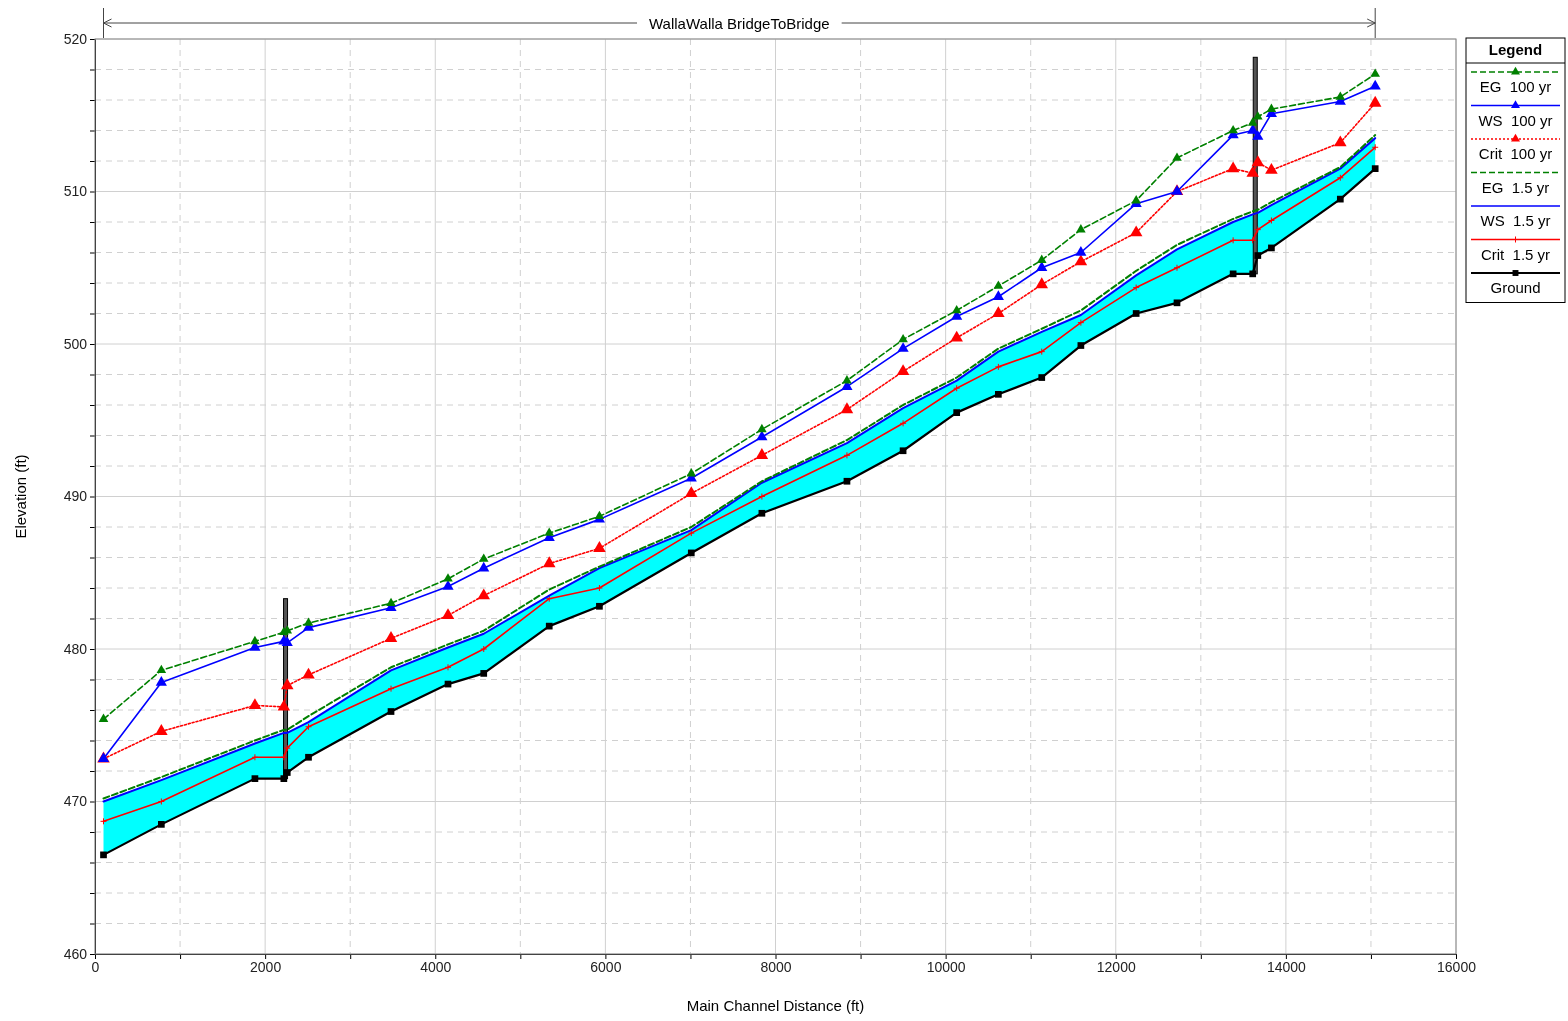 This screenshot has width=1568, height=1021. Describe the element at coordinates (75, 191) in the screenshot. I see `y-tick-label: 510` at that location.